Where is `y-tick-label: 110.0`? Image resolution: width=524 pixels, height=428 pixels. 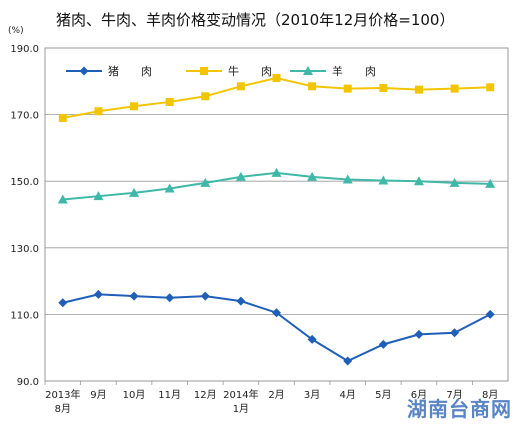 y-tick-label: 110.0 is located at coordinates (24, 315).